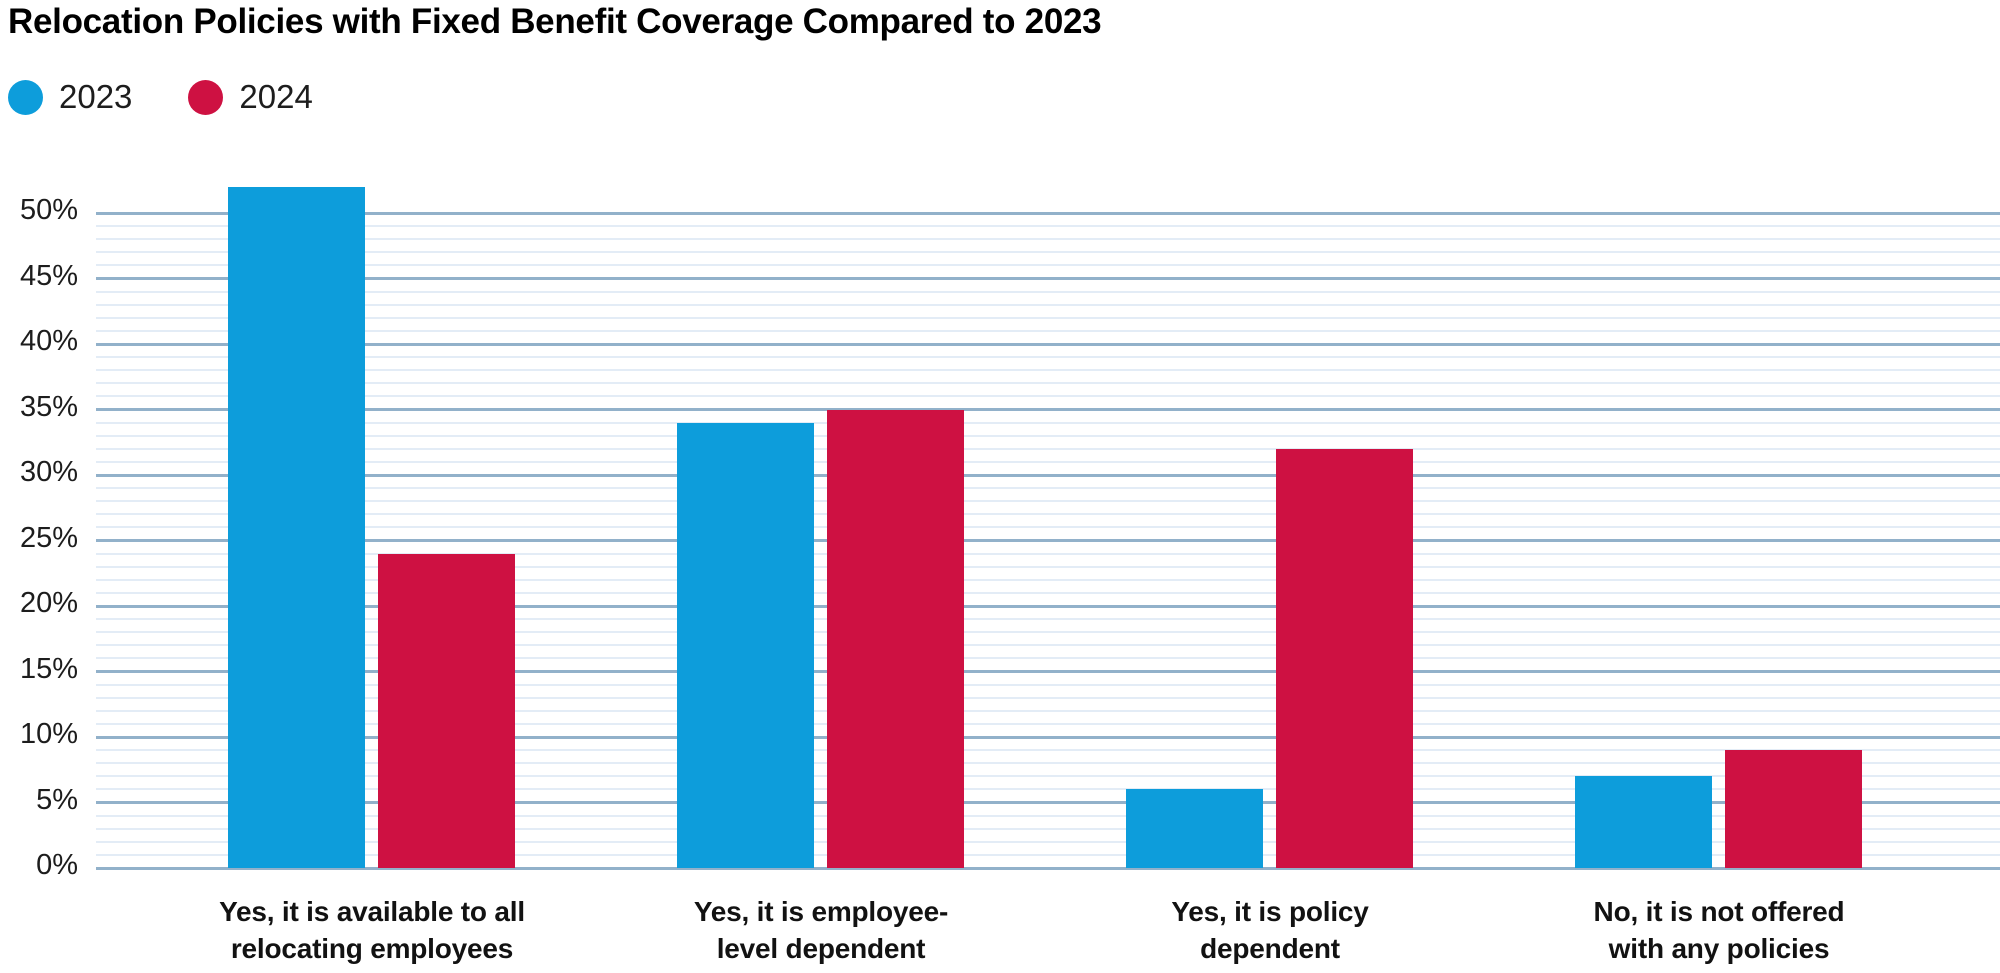  I want to click on legend-label-2023: 2023, so click(96, 96).